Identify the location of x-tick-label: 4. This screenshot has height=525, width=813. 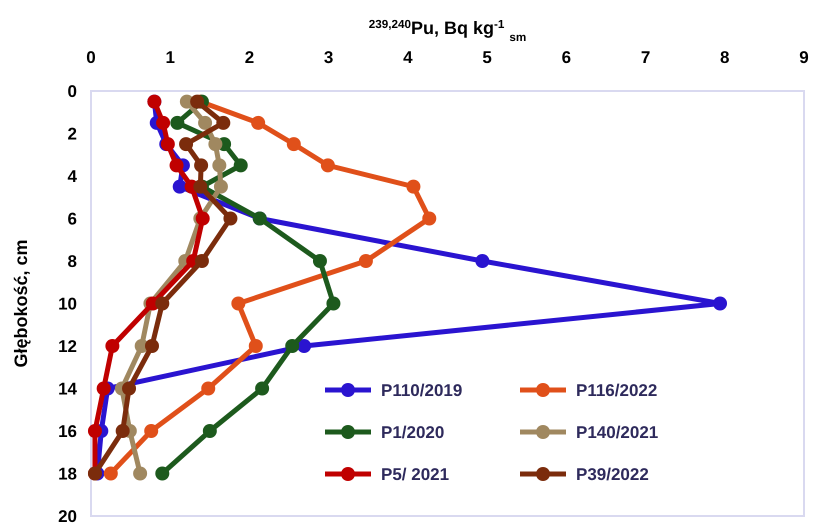
(408, 57).